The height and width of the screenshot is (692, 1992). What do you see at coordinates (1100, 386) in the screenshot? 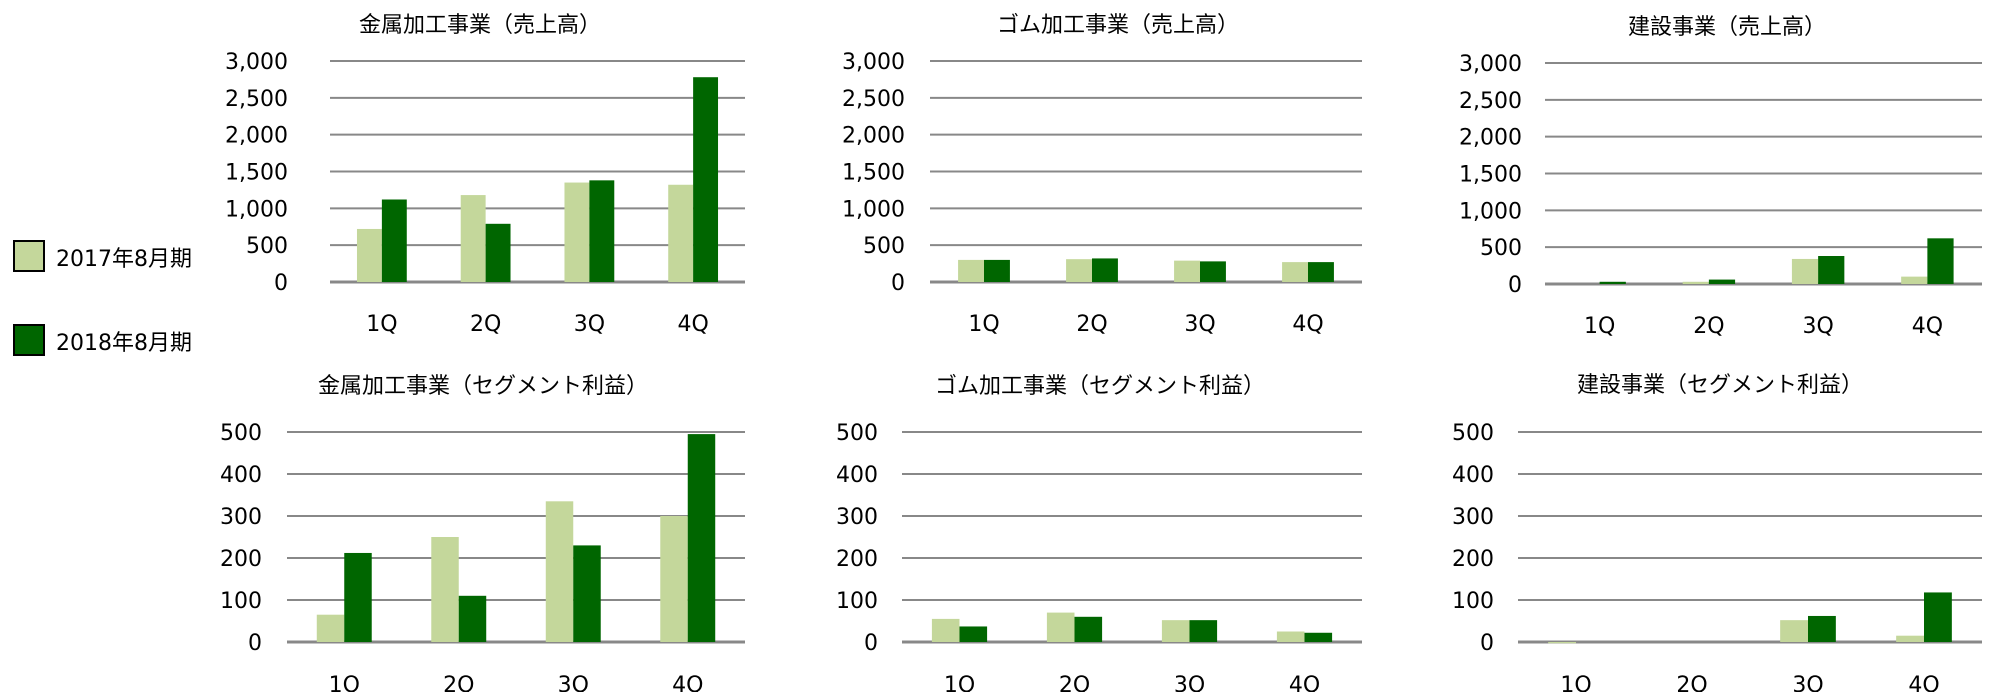
I see `chart-title: ゴム加工事業（セグメント利益）` at bounding box center [1100, 386].